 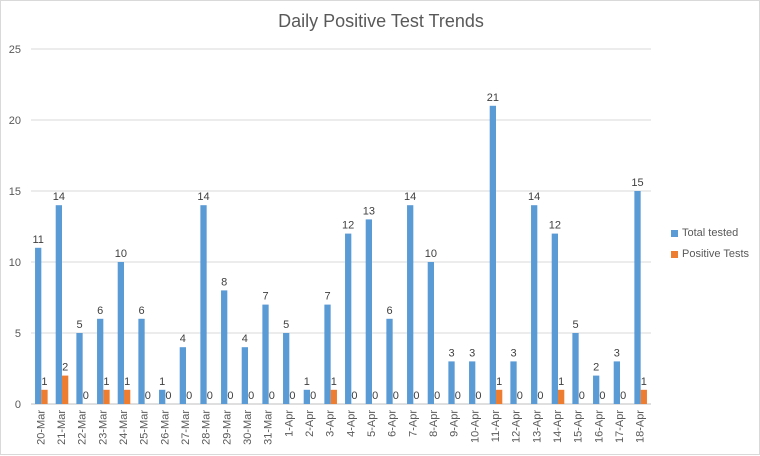 What do you see at coordinates (227, 427) in the screenshot?
I see `x-tick-label: 29-Mar` at bounding box center [227, 427].